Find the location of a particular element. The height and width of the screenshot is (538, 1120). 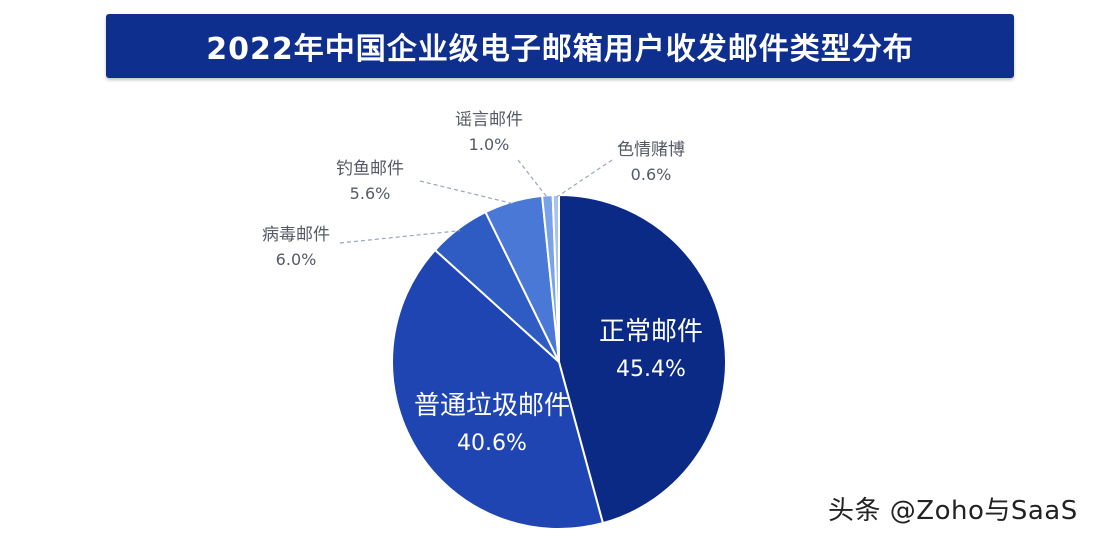

slice-label-5: 色情赌博 is located at coordinates (651, 150).